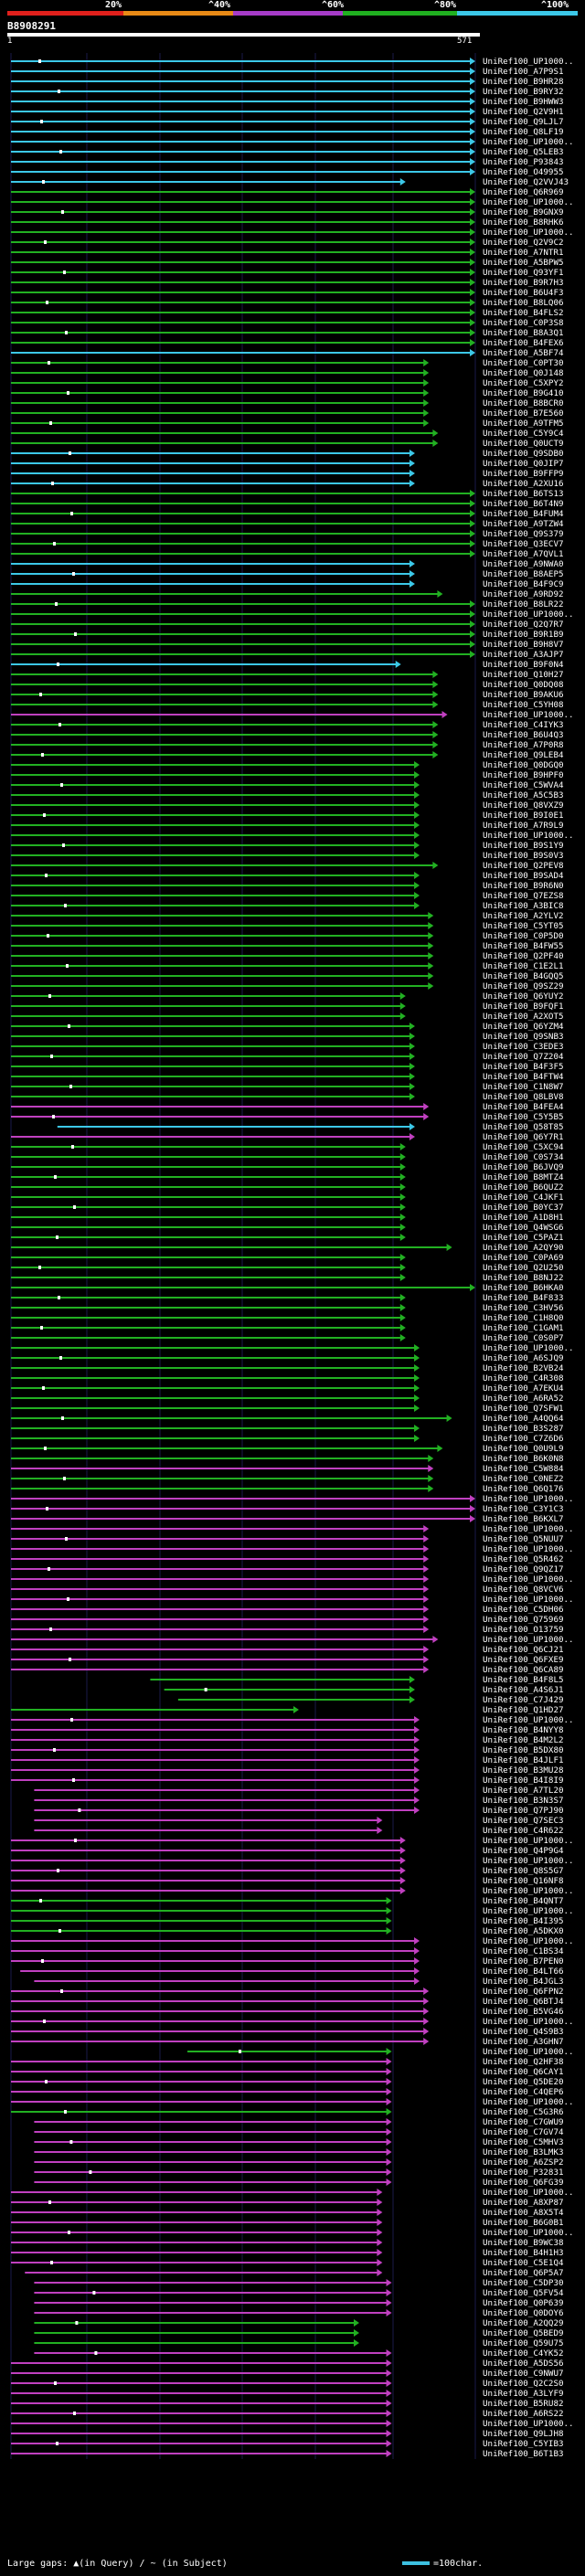 The image size is (585, 2576). What do you see at coordinates (523, 936) in the screenshot?
I see `hit-label: UniRef100_C0P5D0` at bounding box center [523, 936].